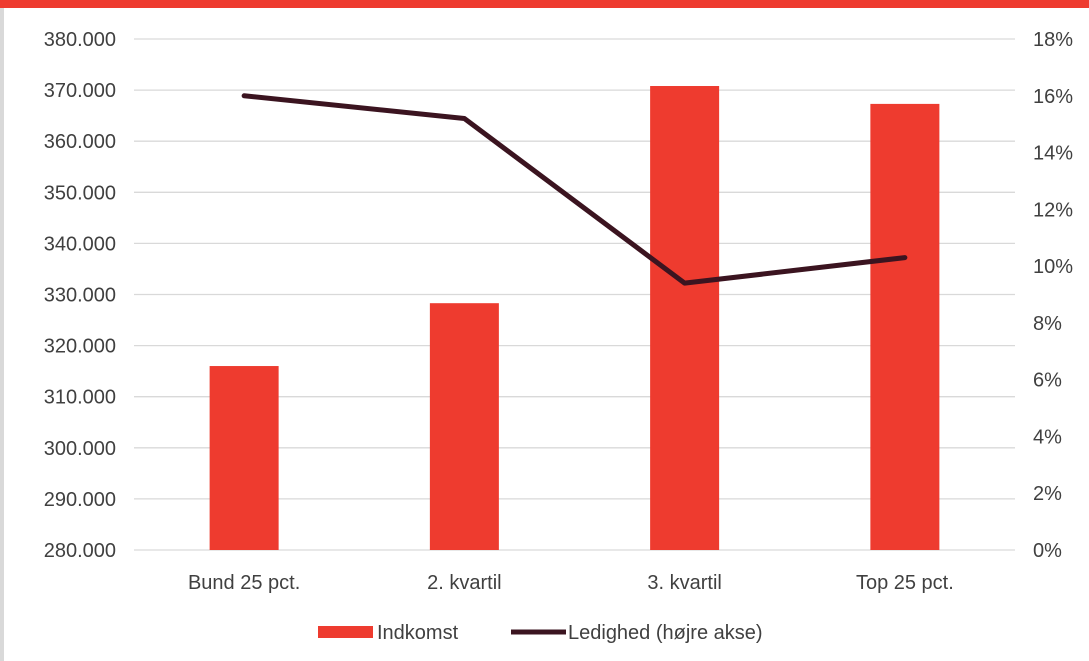 Image resolution: width=1089 pixels, height=661 pixels. Describe the element at coordinates (684, 583) in the screenshot. I see `x-tick-label: 3. kvartil` at that location.